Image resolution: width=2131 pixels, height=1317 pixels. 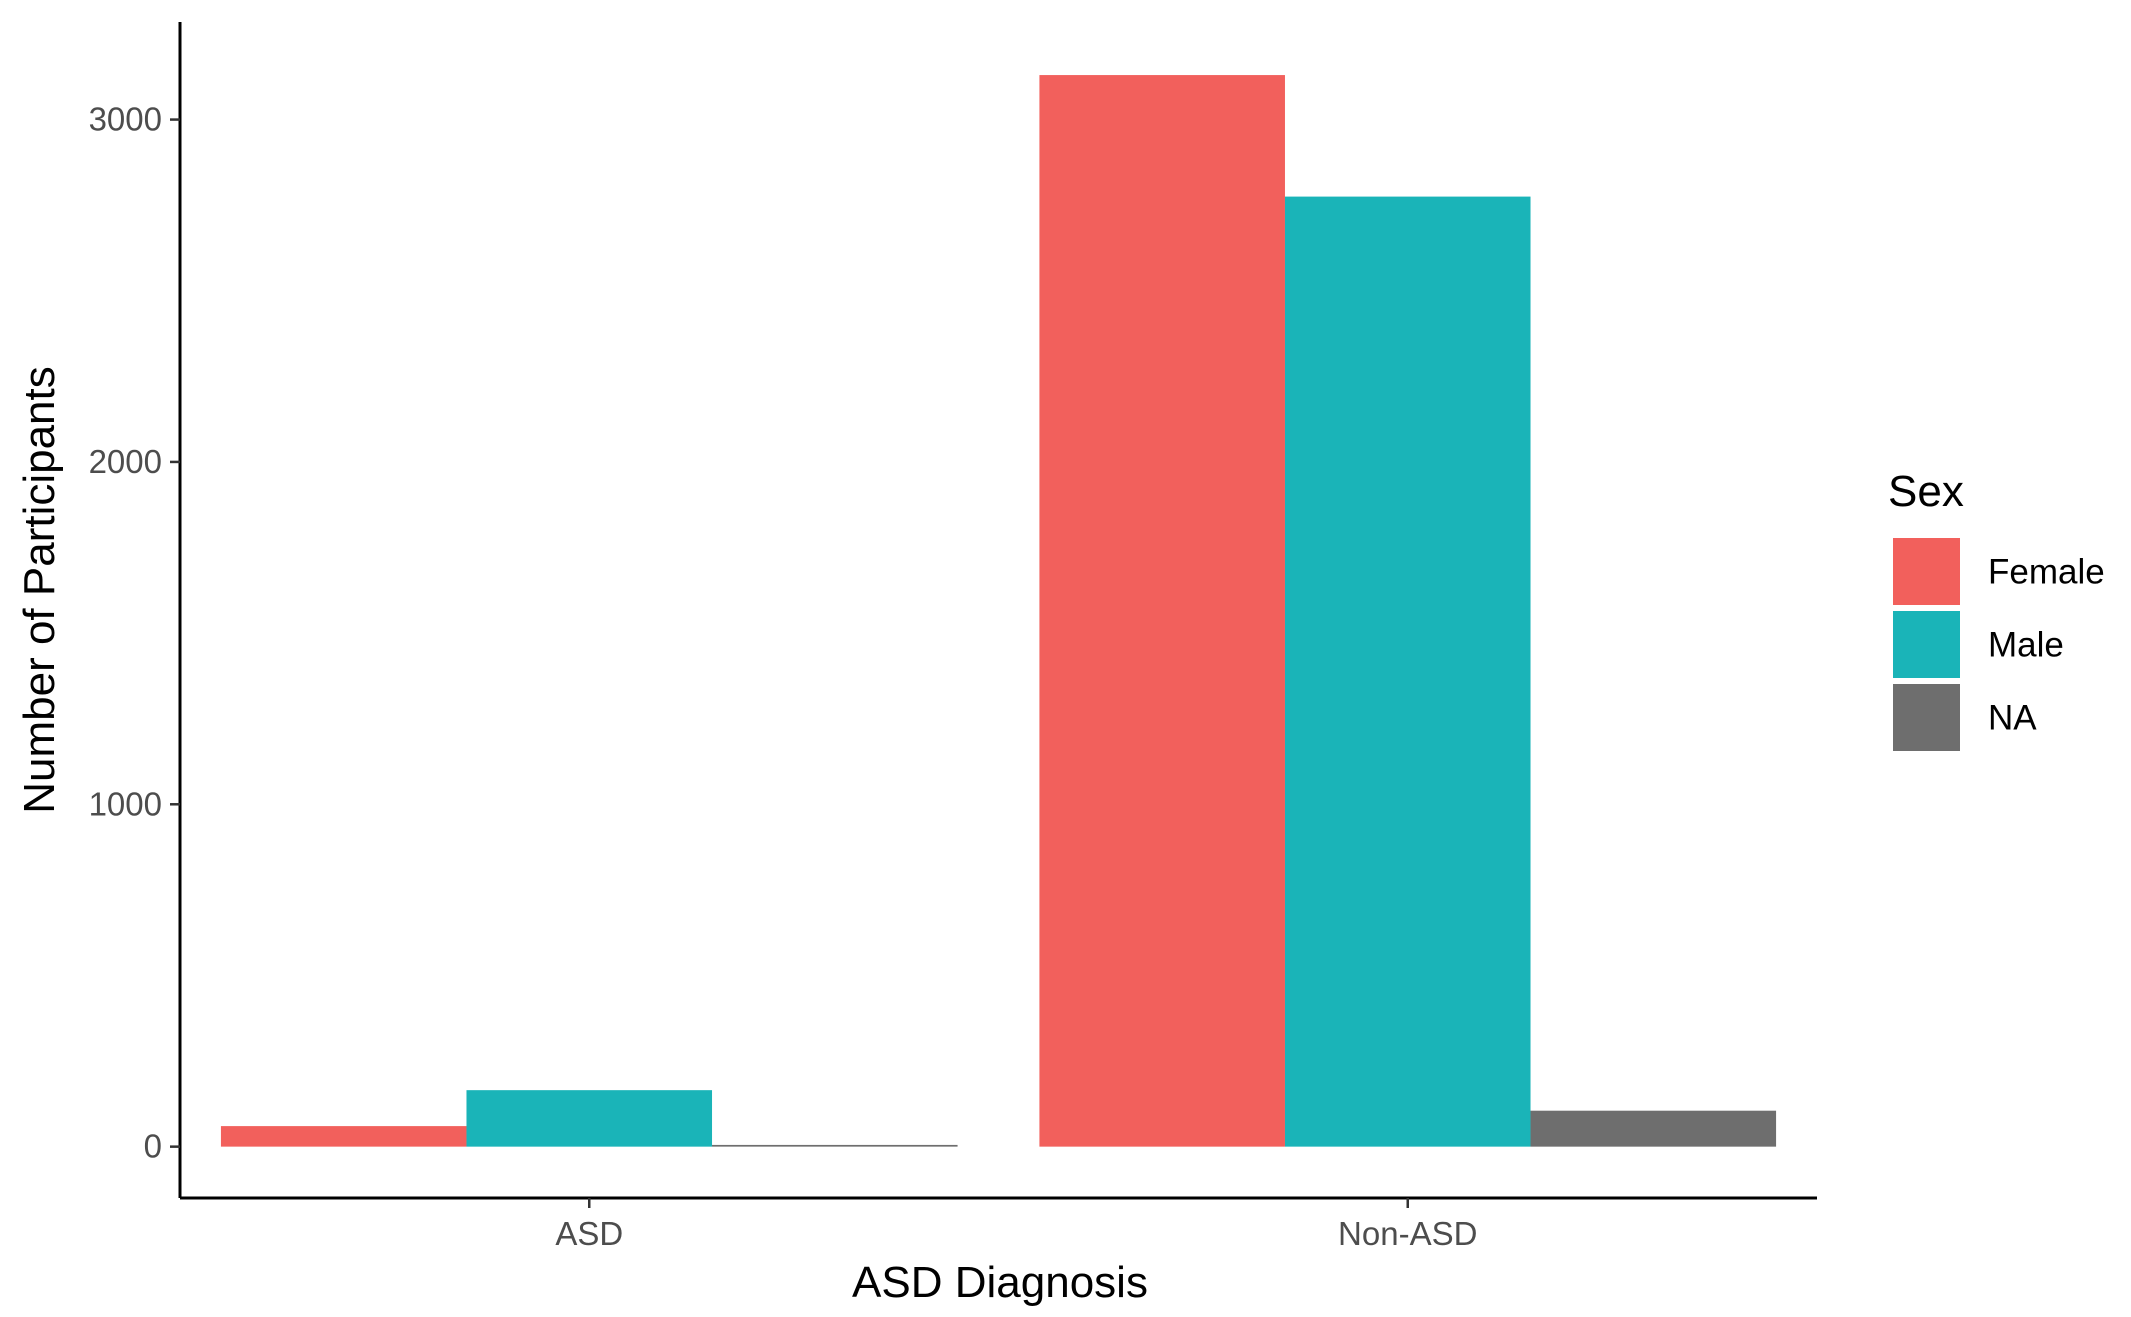 What do you see at coordinates (589, 1118) in the screenshot?
I see `bar-asd-male` at bounding box center [589, 1118].